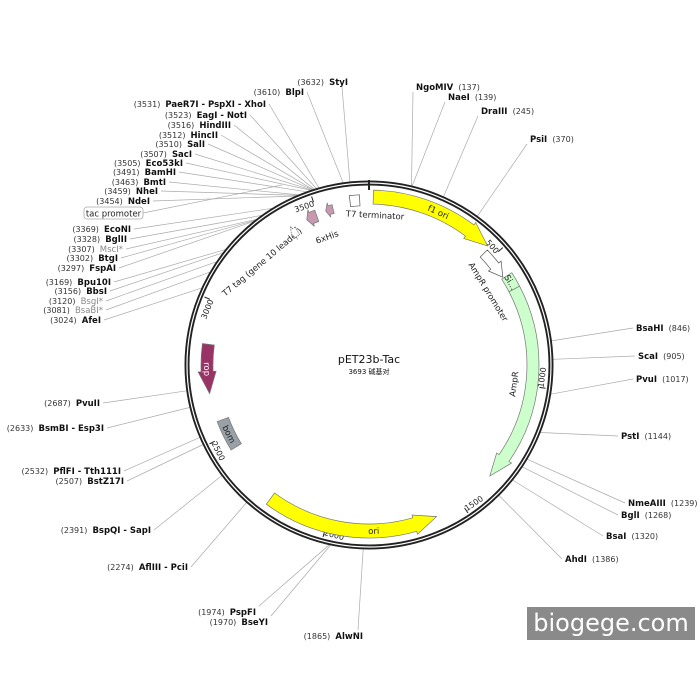 Image resolution: width=700 pixels, height=700 pixels. What do you see at coordinates (62, 301) in the screenshot?
I see `site-position: (3120)` at bounding box center [62, 301].